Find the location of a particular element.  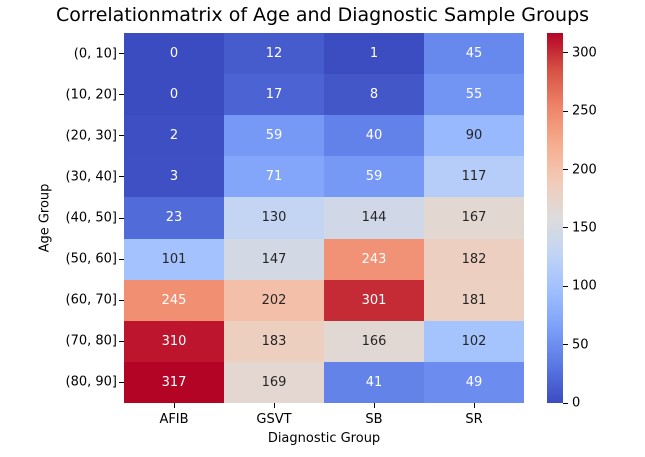

cell-value: 40 is located at coordinates (374, 136).